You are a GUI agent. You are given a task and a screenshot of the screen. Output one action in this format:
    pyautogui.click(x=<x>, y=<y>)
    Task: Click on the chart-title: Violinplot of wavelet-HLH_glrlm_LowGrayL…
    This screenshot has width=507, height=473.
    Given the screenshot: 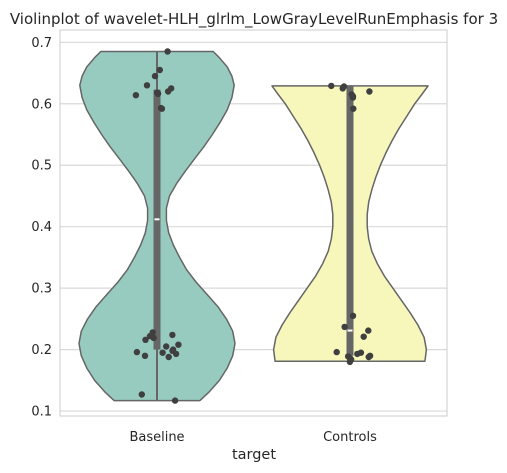 What is the action you would take?
    pyautogui.click(x=254, y=19)
    